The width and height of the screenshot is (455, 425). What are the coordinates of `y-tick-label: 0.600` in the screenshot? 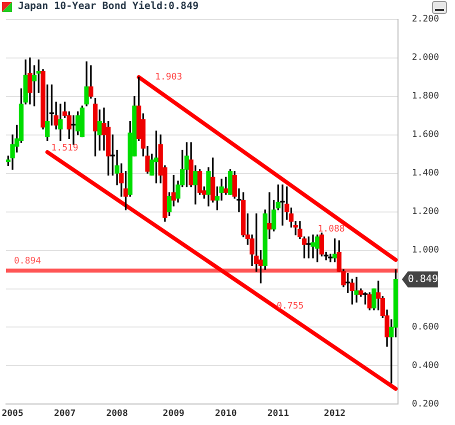 It's located at (425, 327).